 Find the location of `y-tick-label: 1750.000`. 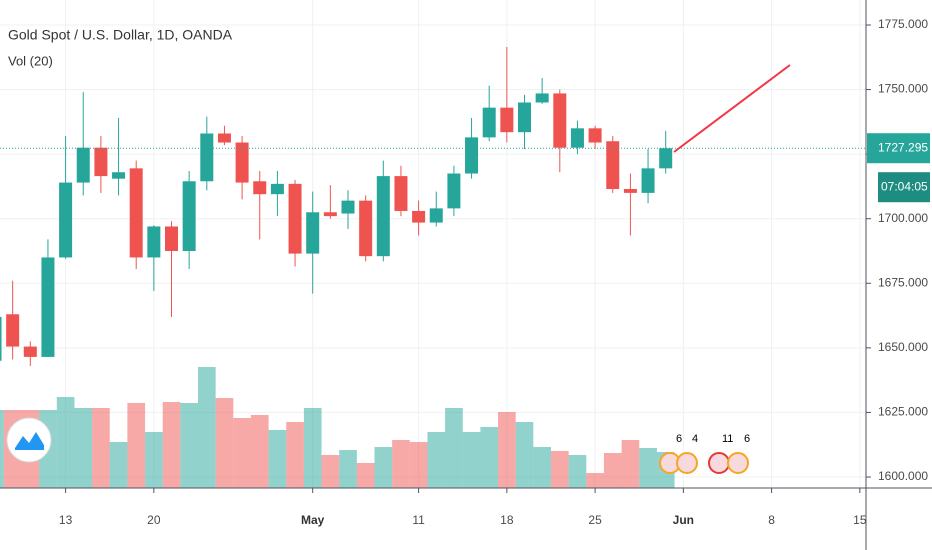

y-tick-label: 1750.000 is located at coordinates (903, 89).